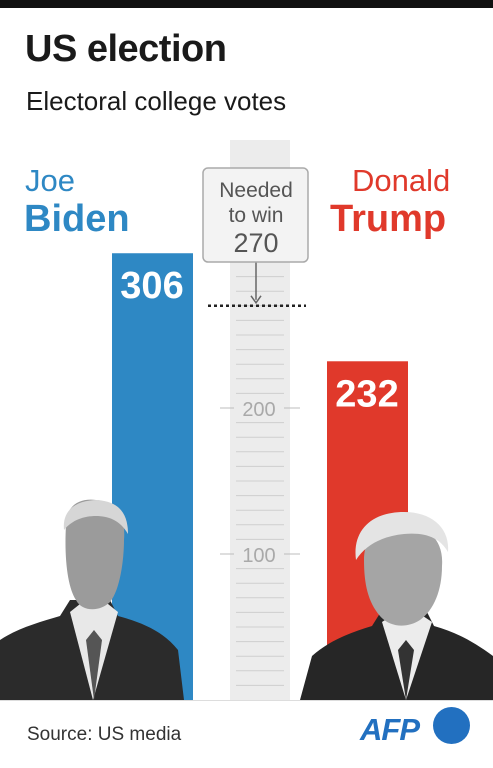 The image size is (493, 768). Describe the element at coordinates (388, 219) in the screenshot. I see `trump-last-name: Trump` at that location.